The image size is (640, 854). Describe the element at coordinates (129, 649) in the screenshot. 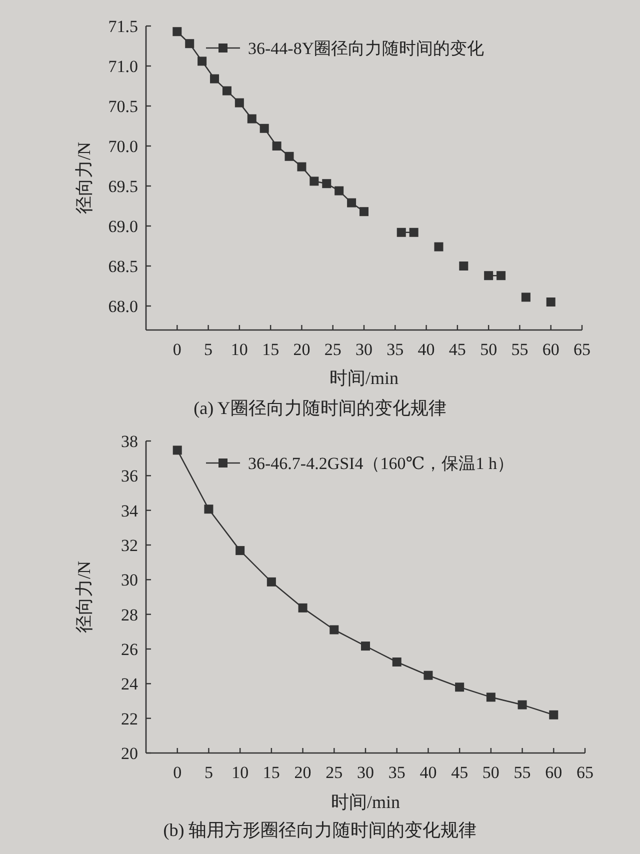

I see `y-tick-label: 26` at that location.